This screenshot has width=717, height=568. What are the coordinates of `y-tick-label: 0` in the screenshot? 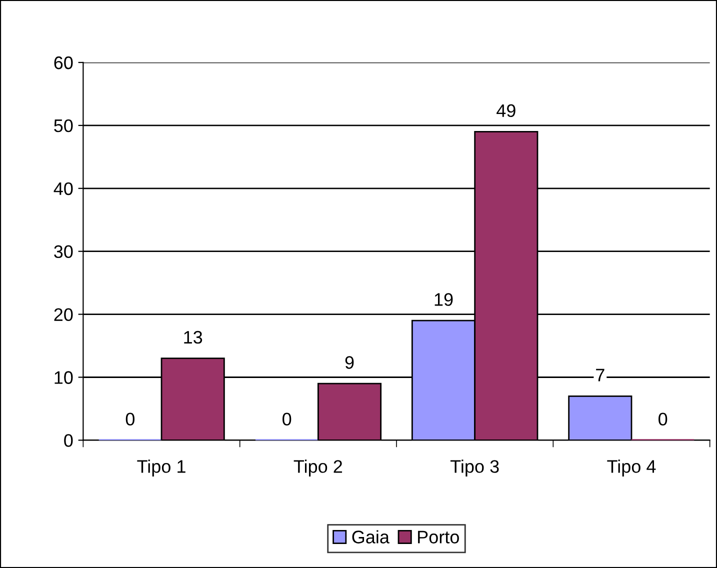 It's located at (68, 440).